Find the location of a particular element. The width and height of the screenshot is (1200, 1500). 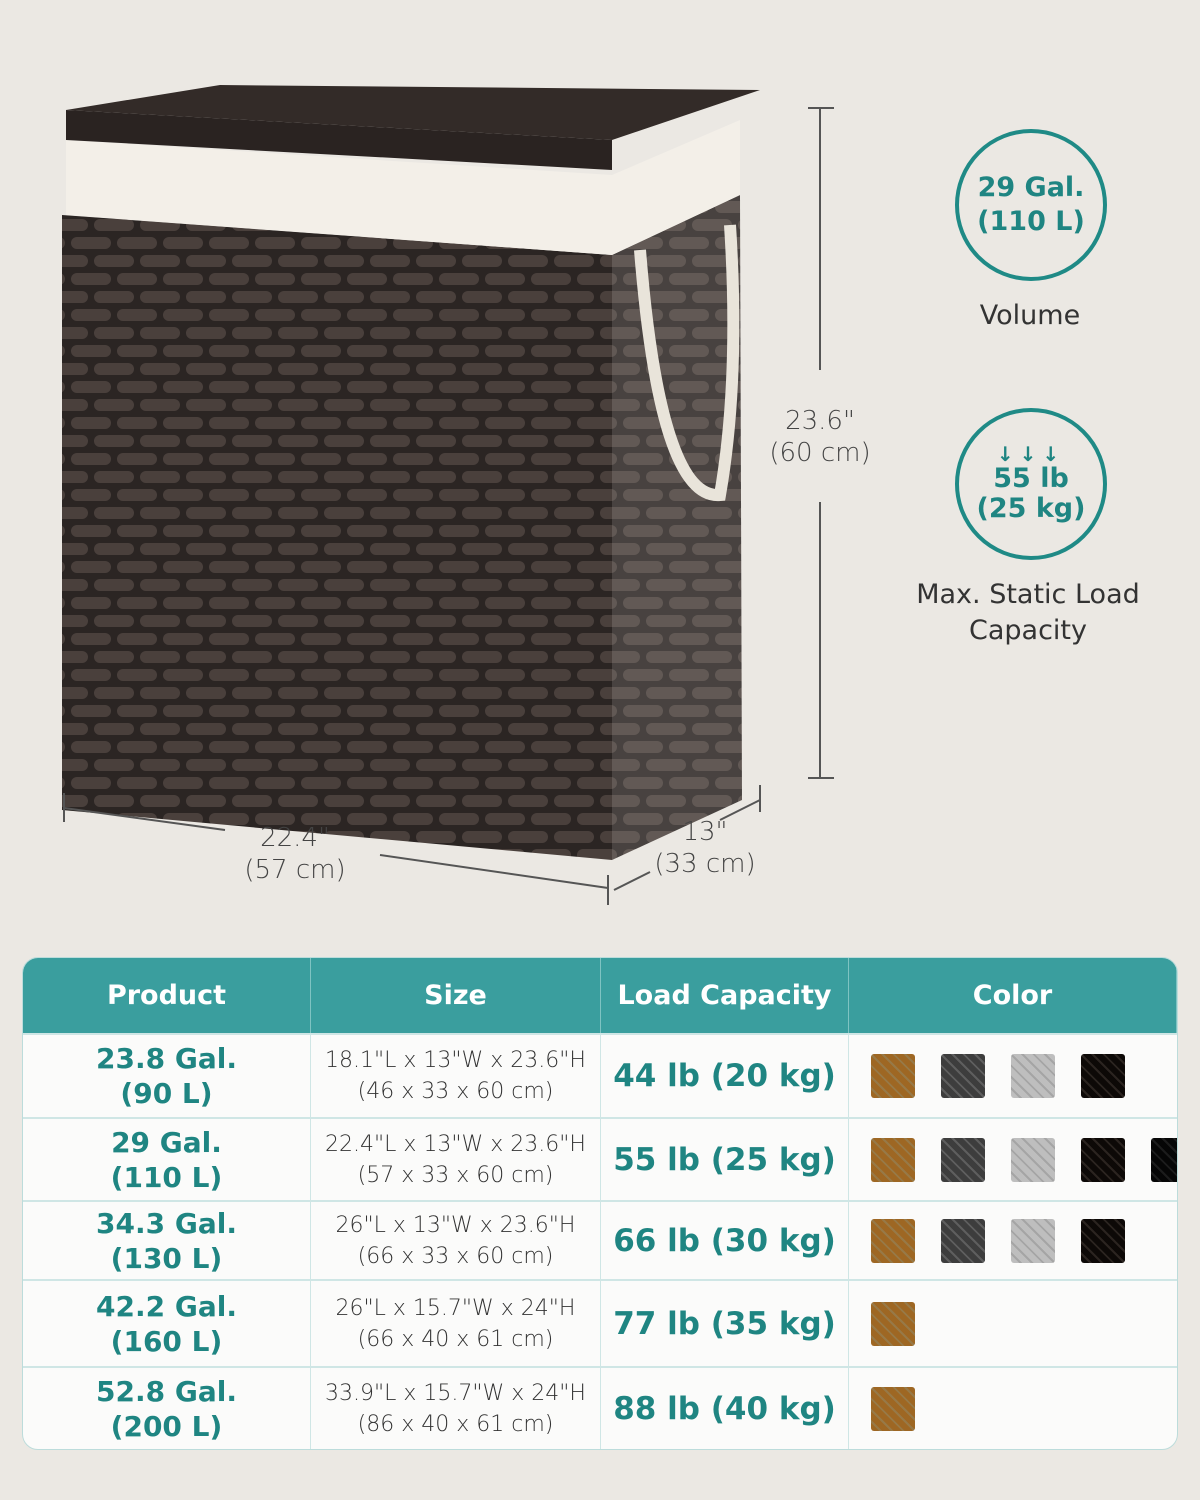

size-cm: (86 x 40 x 61 cm) is located at coordinates (455, 1424).